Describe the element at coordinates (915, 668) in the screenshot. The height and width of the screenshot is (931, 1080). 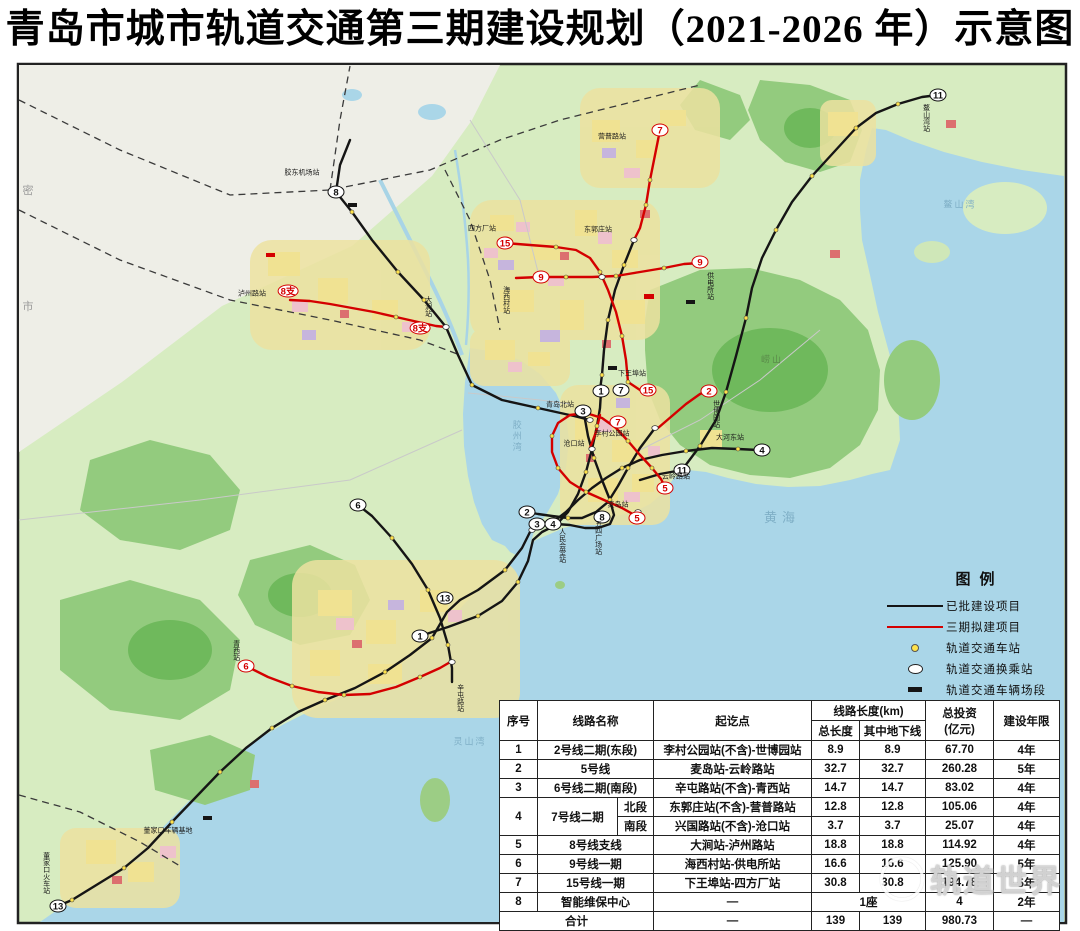
I see `legend-oval-icon` at that location.